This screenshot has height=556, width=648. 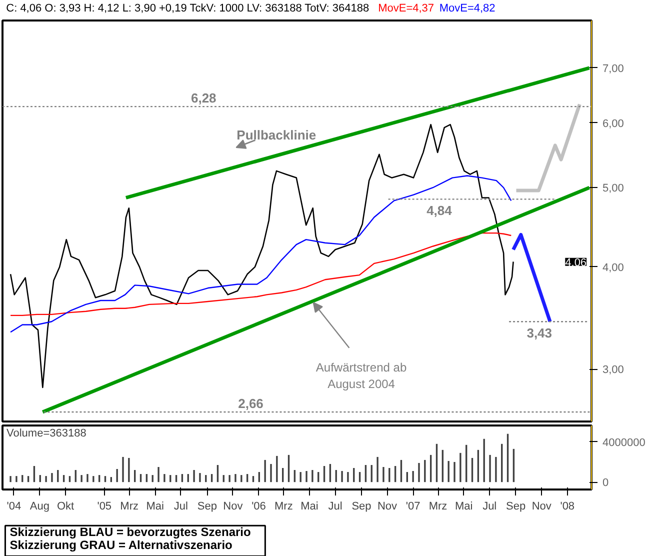 I want to click on x-tick-label: '06, so click(x=259, y=506).